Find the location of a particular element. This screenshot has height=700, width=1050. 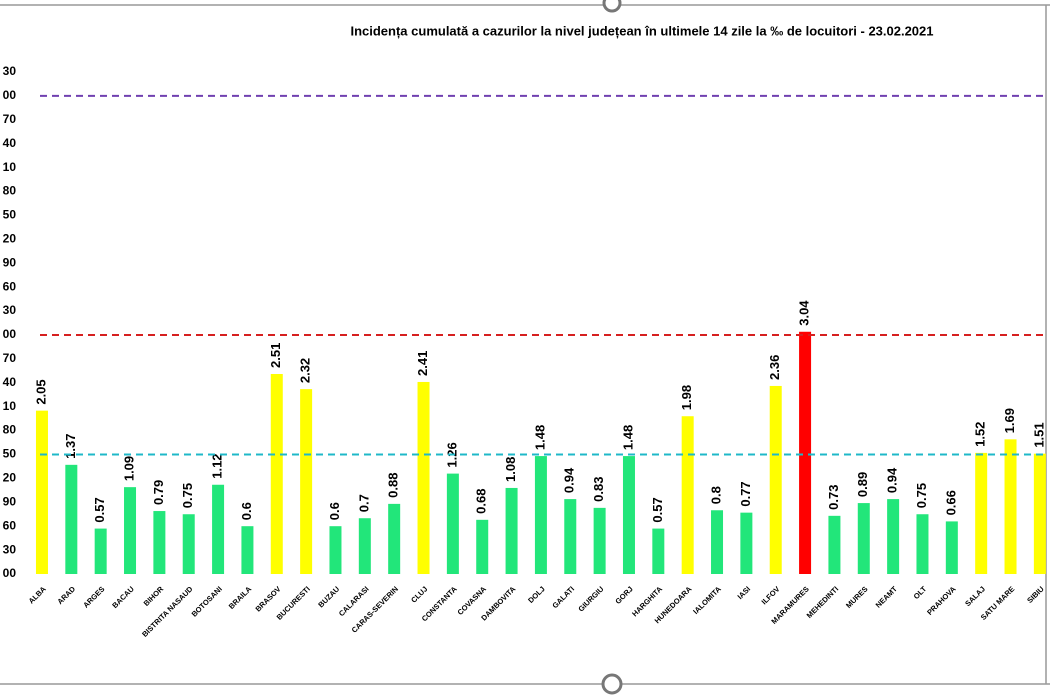

y-tick-label: 40 is located at coordinates (10, 382).